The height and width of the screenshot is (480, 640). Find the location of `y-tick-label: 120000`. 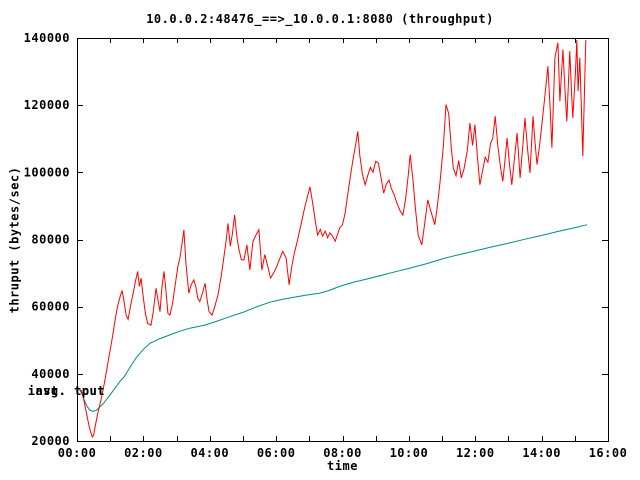

y-tick-label: 120000 is located at coordinates (47, 105).